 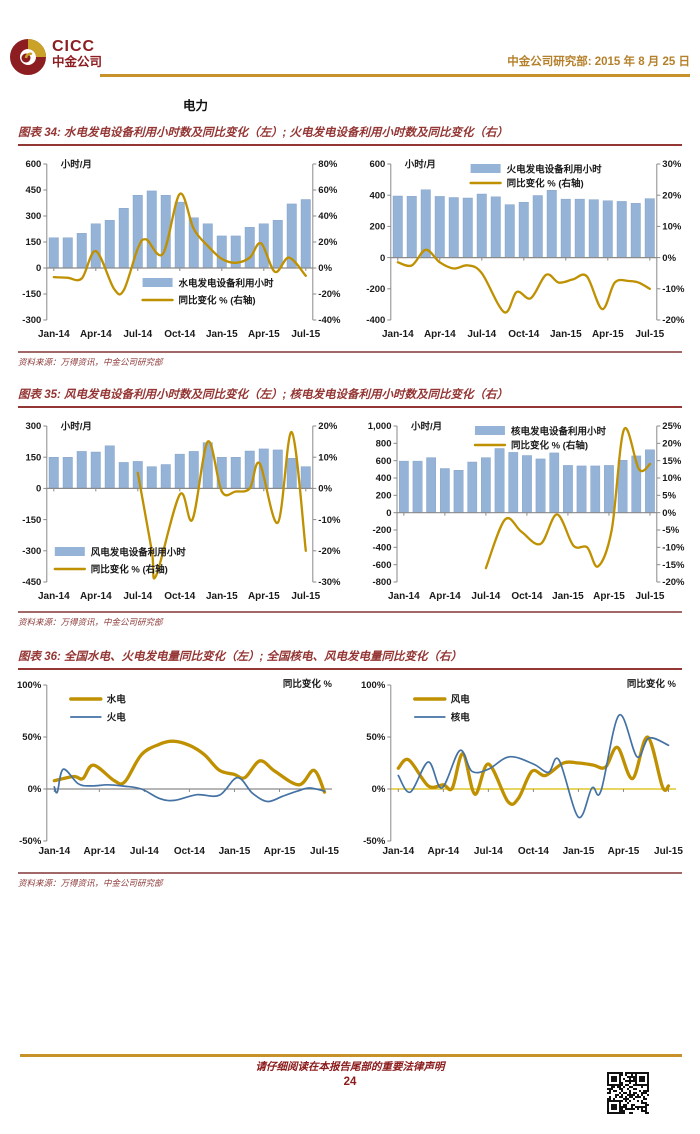 I want to click on svg-text: 40%, so click(x=328, y=216).